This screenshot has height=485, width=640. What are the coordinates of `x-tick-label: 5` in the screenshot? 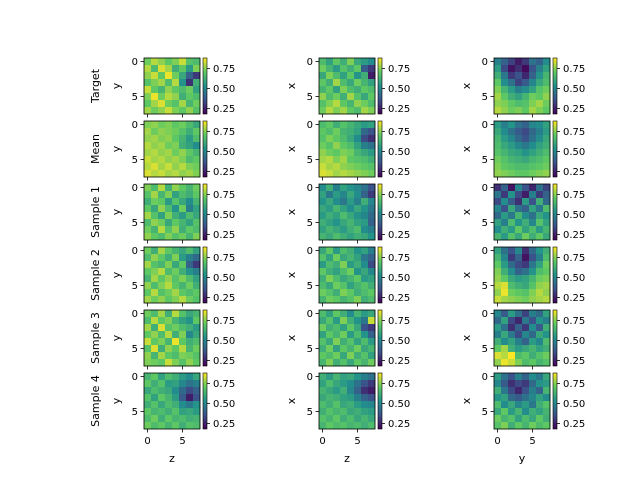 It's located at (182, 441).